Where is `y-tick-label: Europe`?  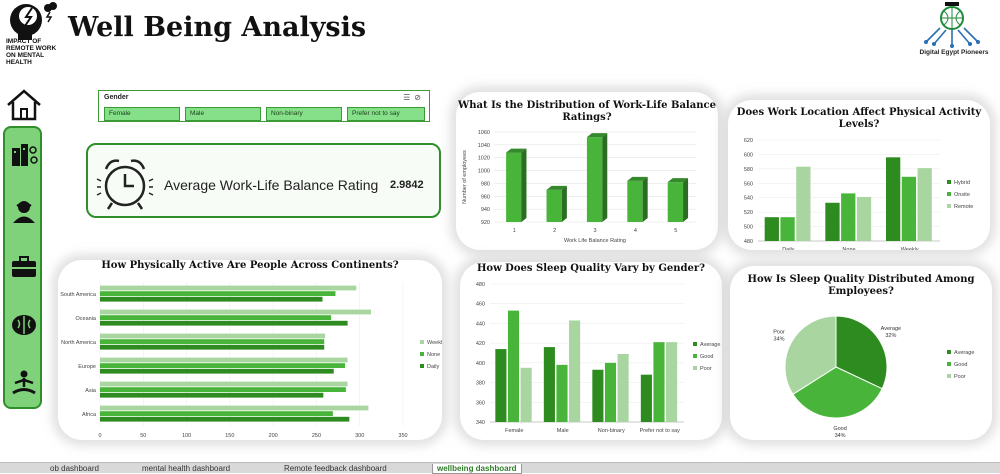
y-tick-label: Europe is located at coordinates (87, 367).